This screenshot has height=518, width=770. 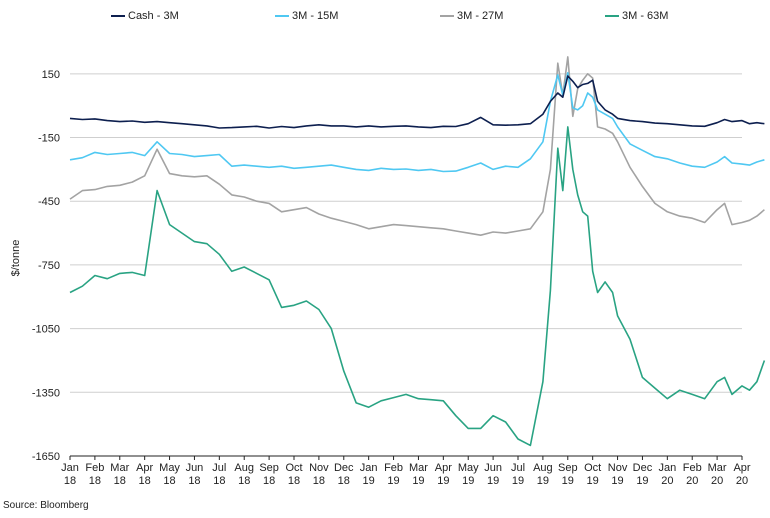 What do you see at coordinates (49, 139) in the screenshot?
I see `y-tick-label: -150` at bounding box center [49, 139].